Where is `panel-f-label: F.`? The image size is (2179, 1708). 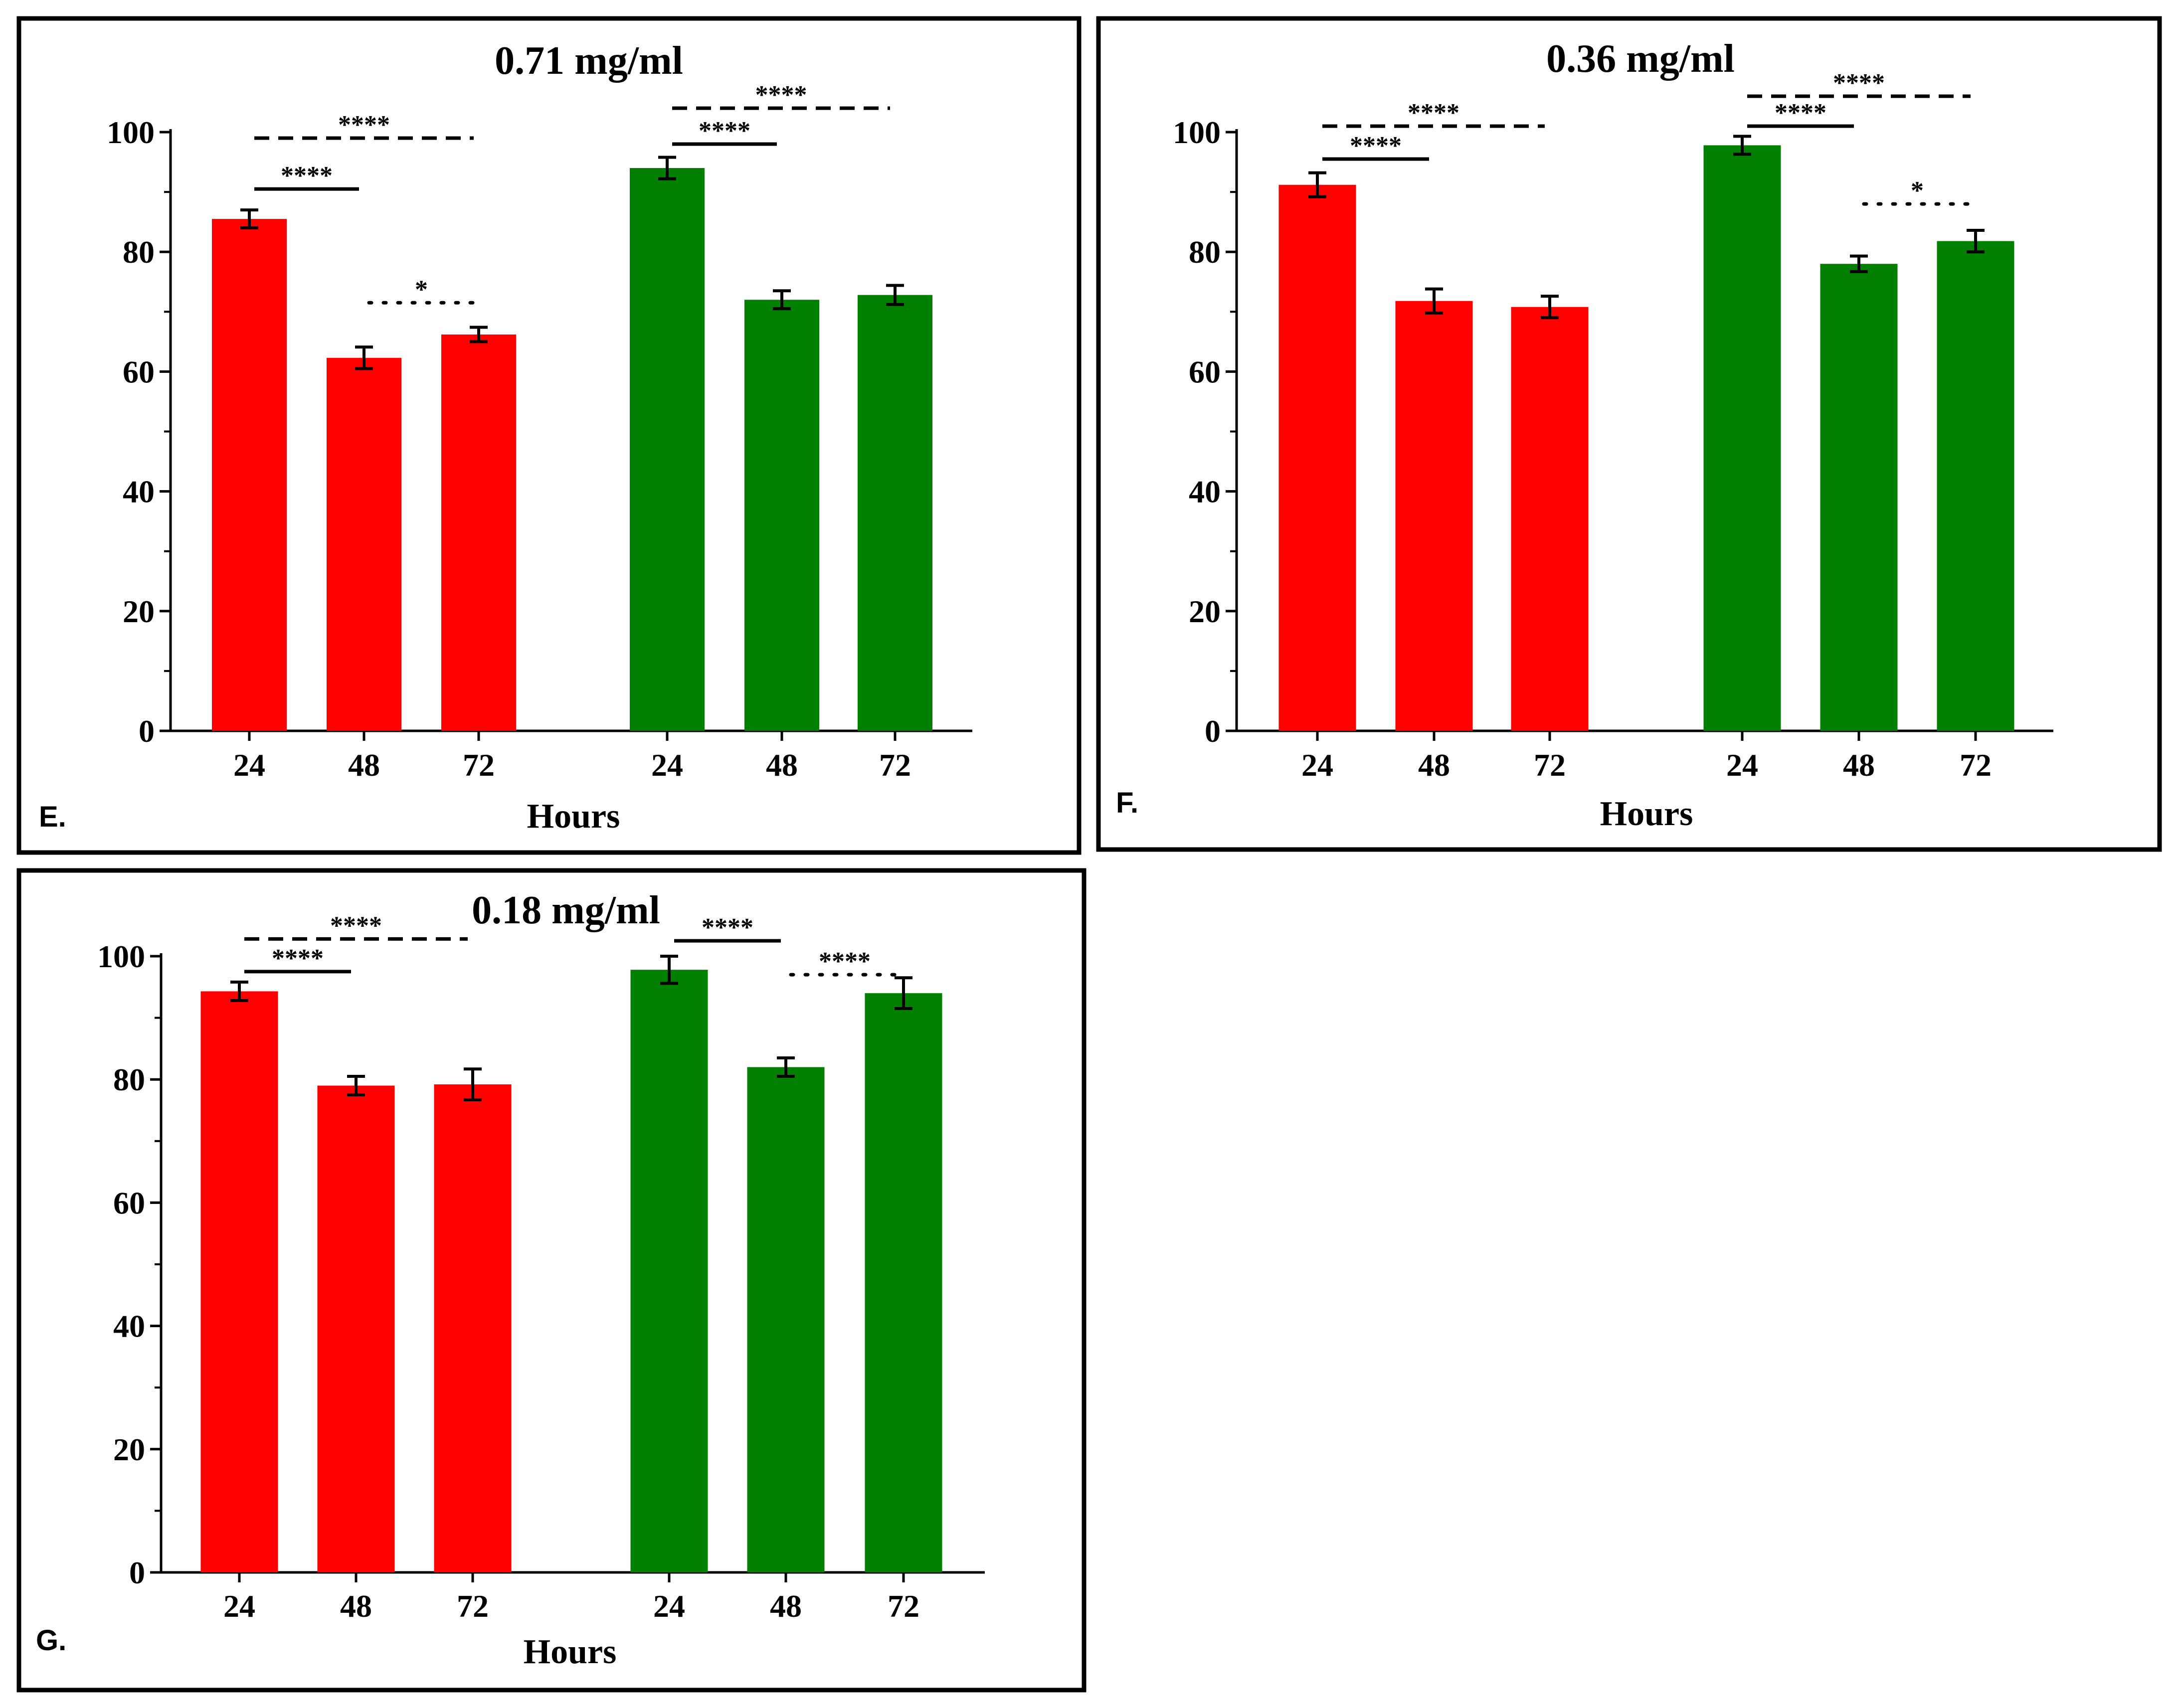
panel-f-label: F. is located at coordinates (1127, 803).